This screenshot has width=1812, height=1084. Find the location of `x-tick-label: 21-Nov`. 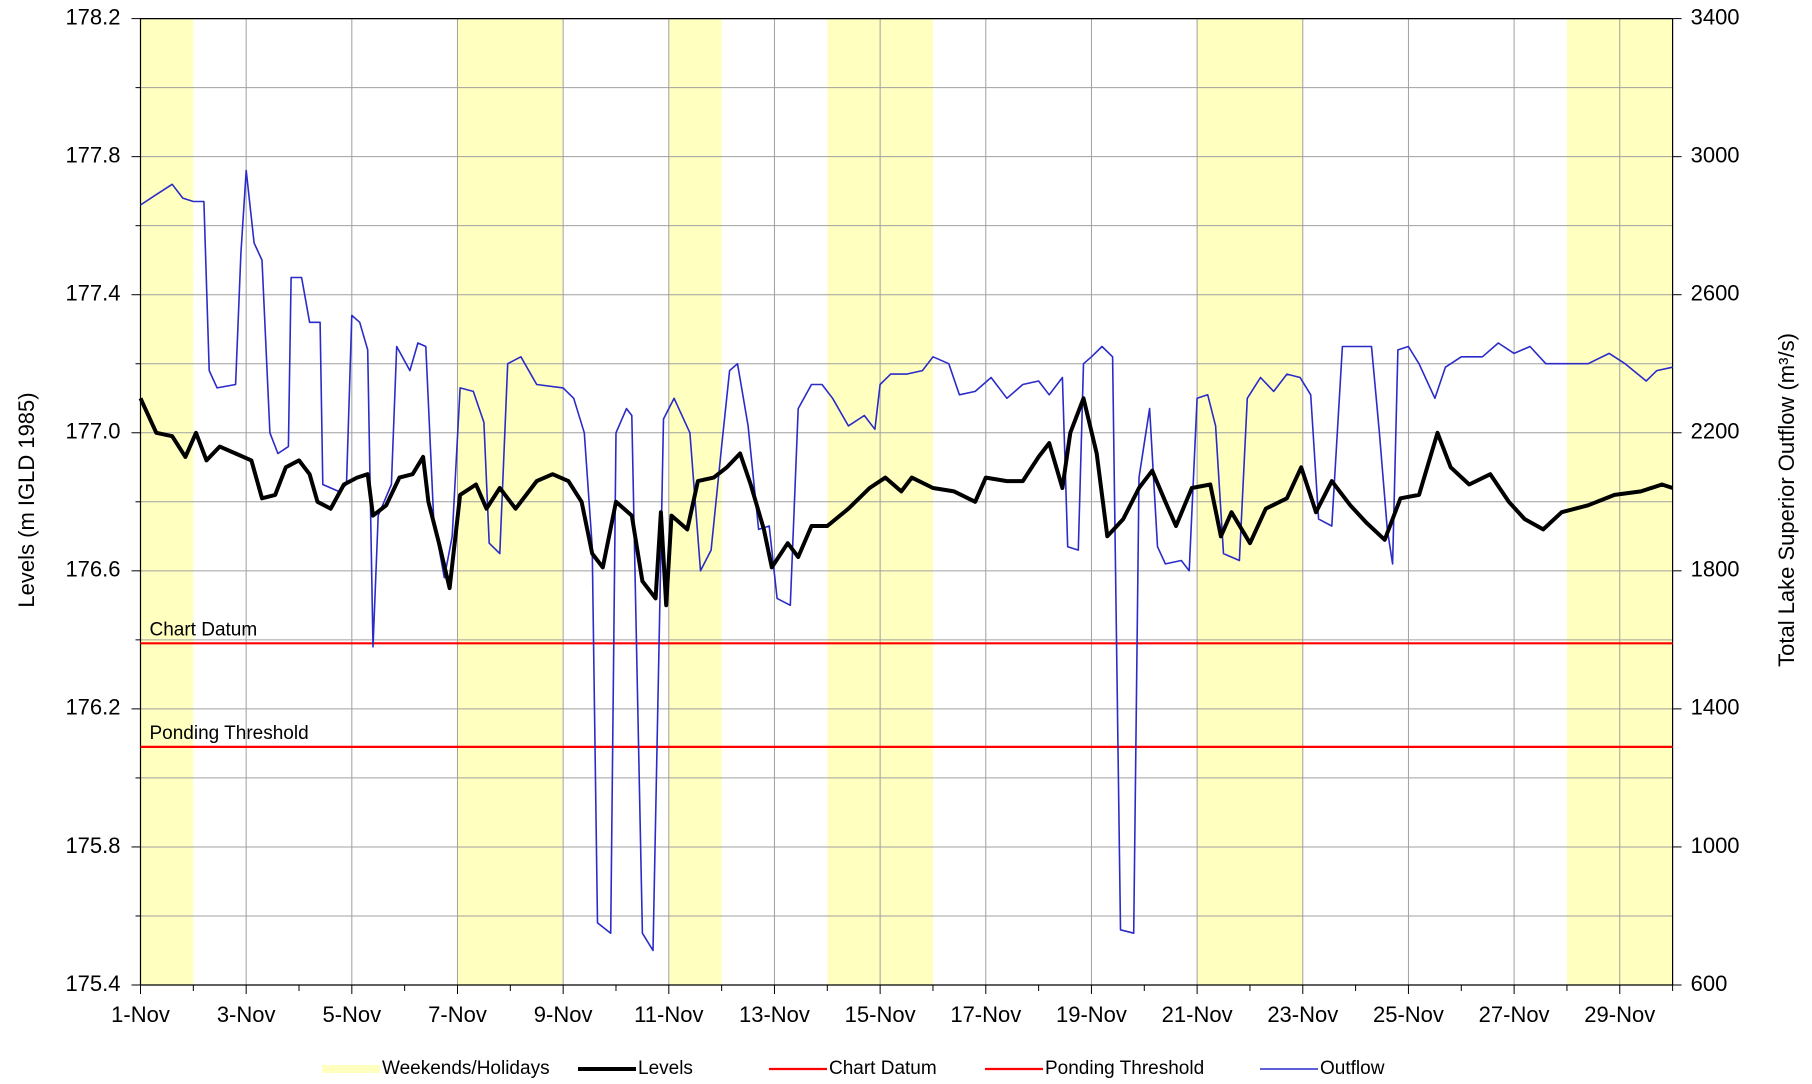

x-tick-label: 21-Nov is located at coordinates (1197, 1014).